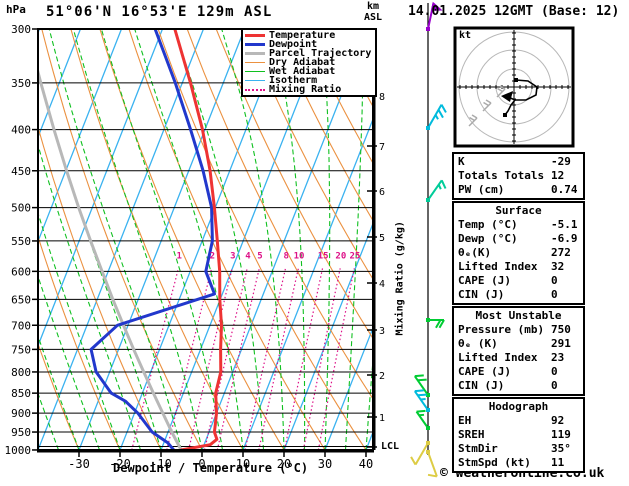 Image resolution: width=629 pixels, height=486 pixels. What do you see at coordinates (18, 450) in the screenshot?
I see `pressure-tick-label: 1000` at bounding box center [18, 450].